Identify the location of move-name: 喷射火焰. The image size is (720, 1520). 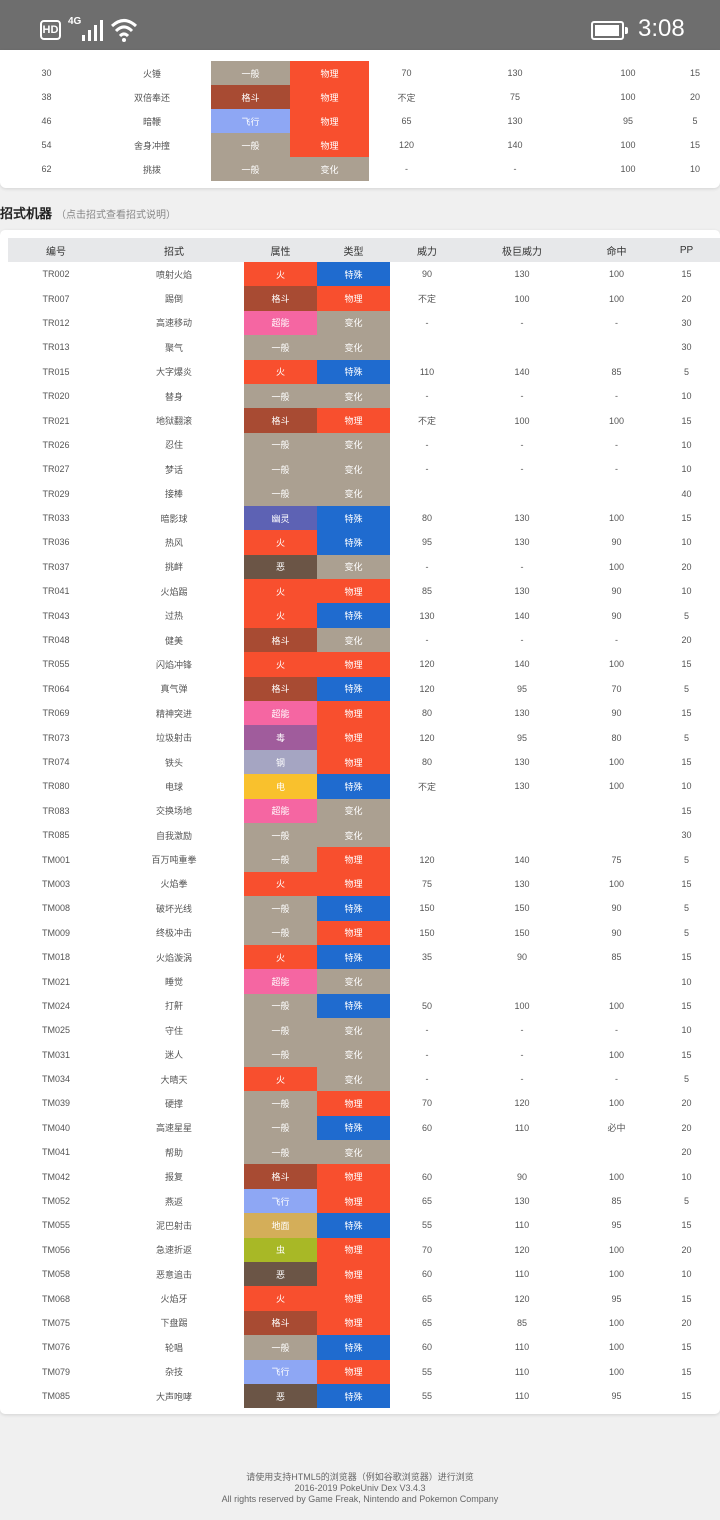
(173, 274).